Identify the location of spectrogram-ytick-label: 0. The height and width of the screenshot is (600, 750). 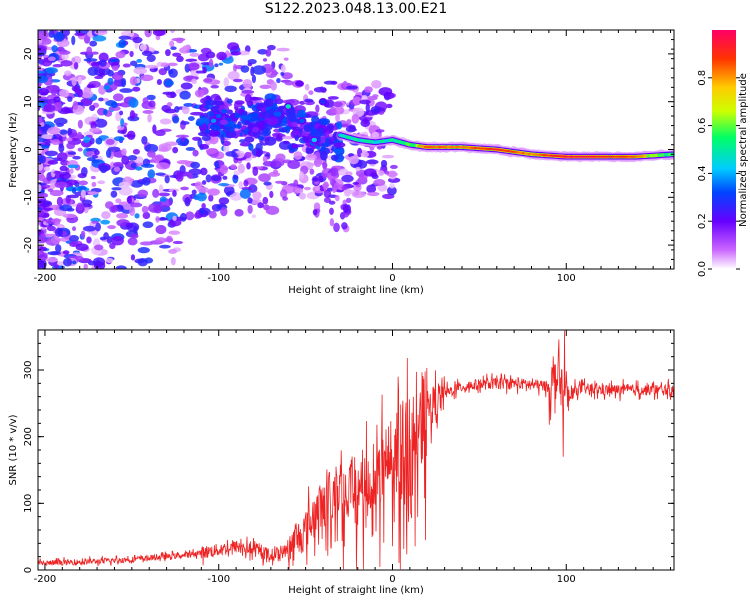
(28, 149).